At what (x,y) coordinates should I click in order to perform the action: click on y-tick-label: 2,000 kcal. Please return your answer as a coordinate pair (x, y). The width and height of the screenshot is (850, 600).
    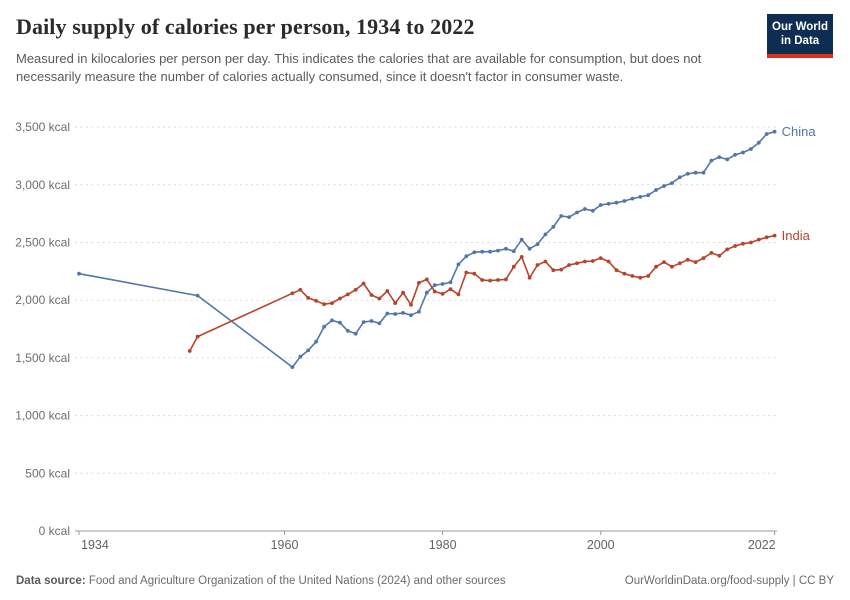
    Looking at the image, I should click on (42, 300).